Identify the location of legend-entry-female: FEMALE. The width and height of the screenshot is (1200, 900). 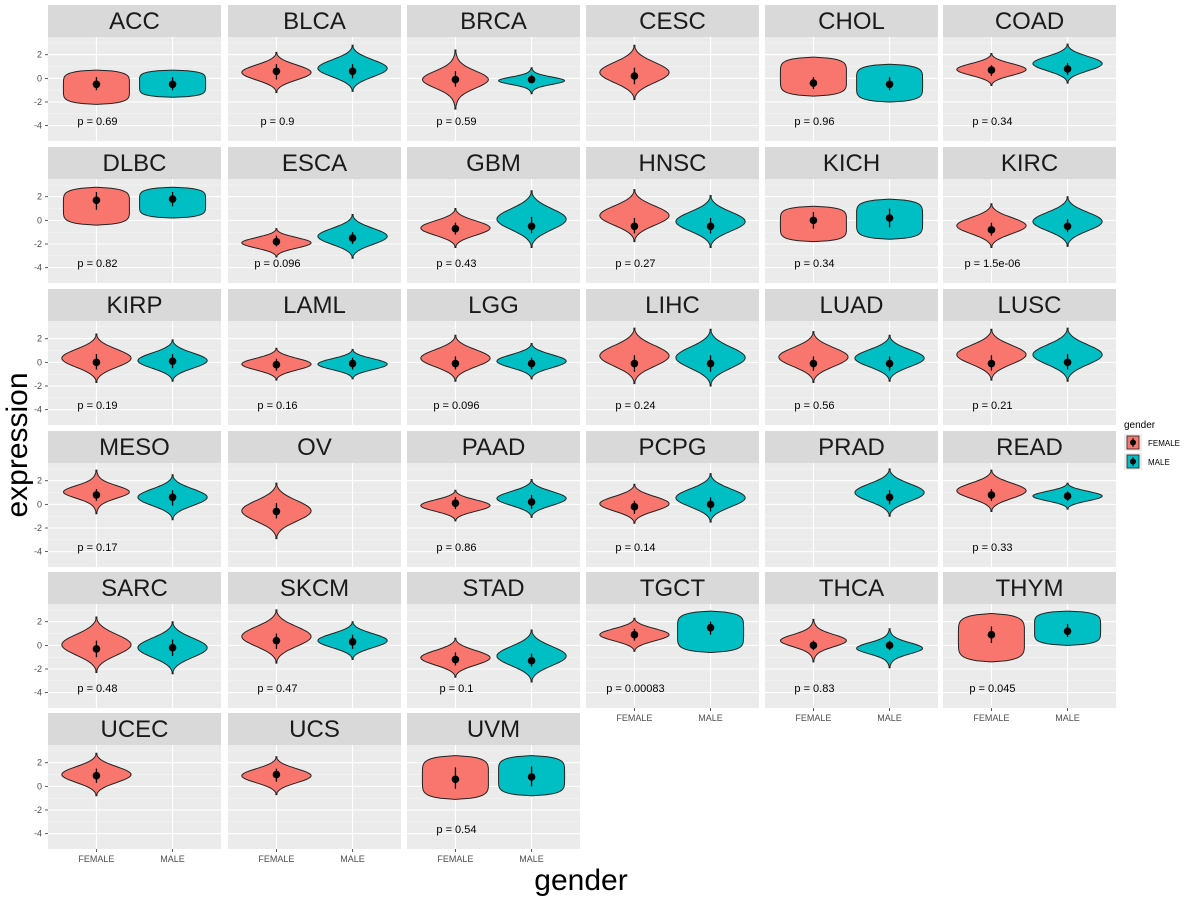
(1152, 442).